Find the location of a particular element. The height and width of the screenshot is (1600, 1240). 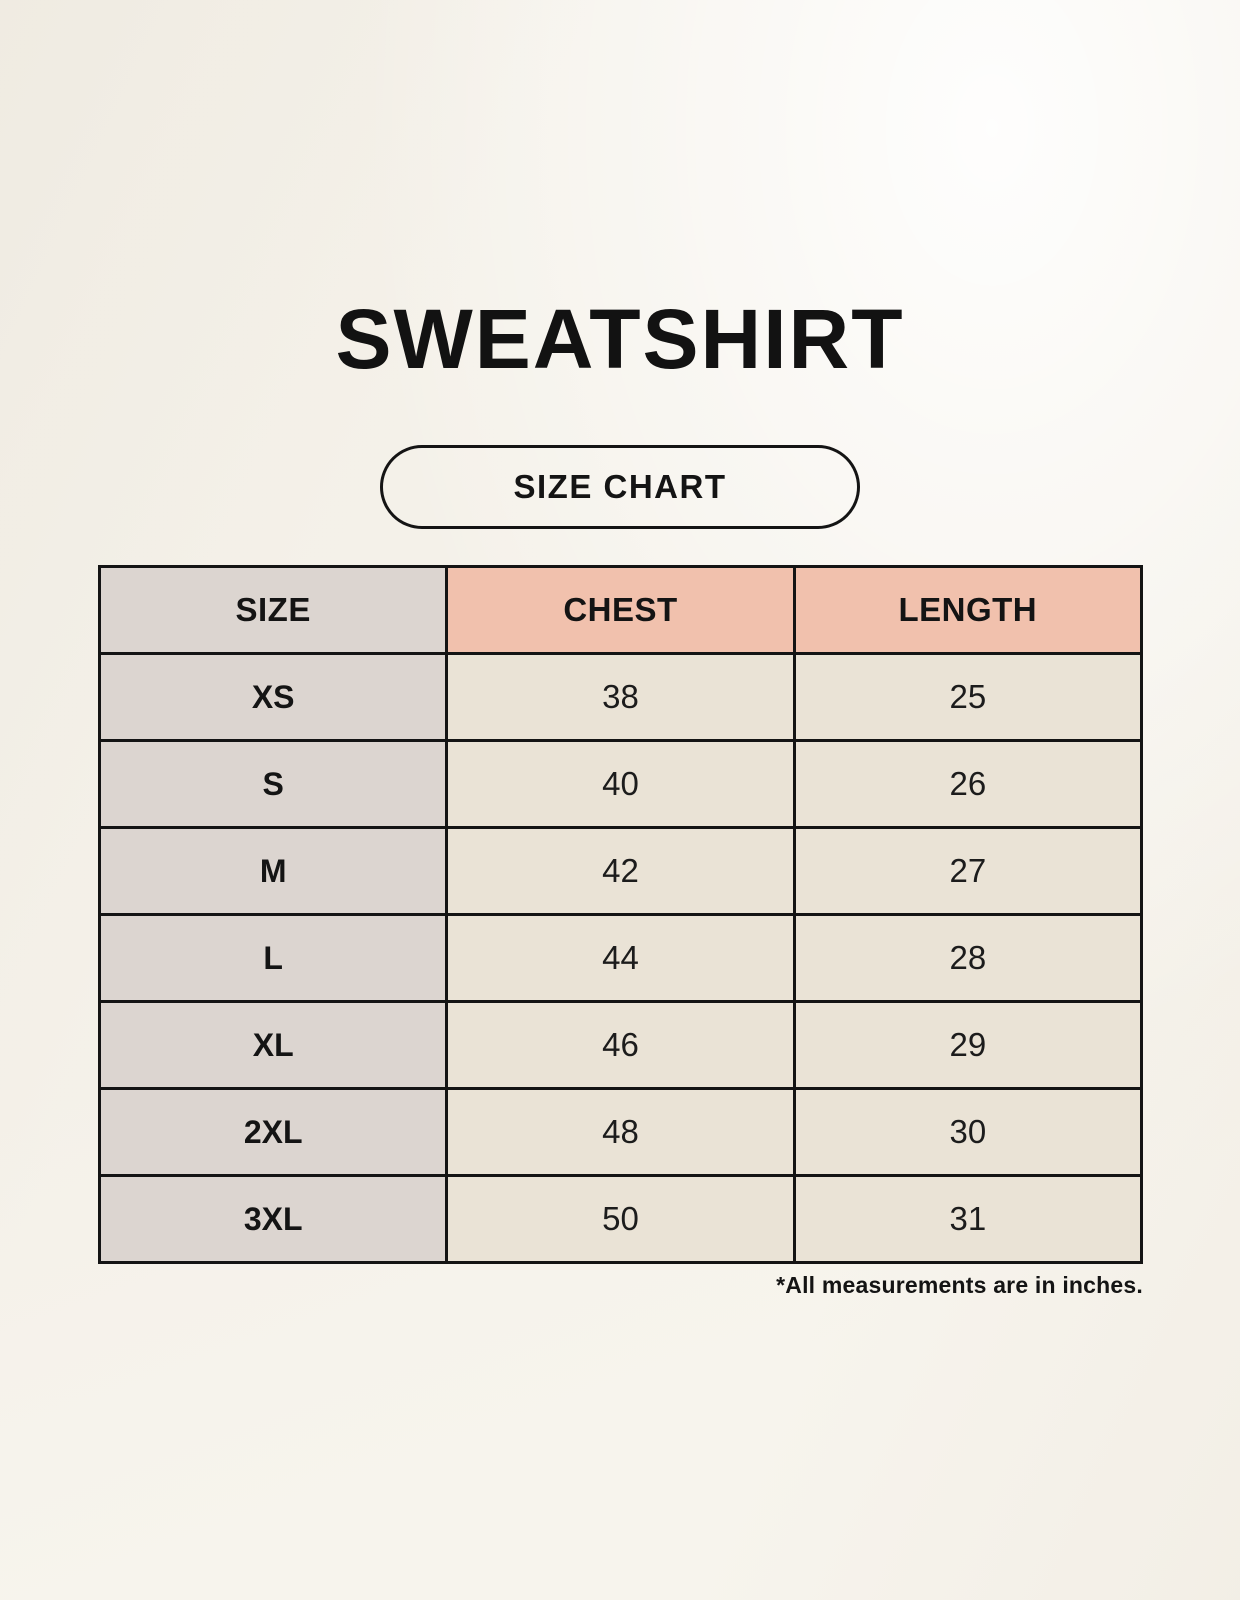

chest-cell: 42 is located at coordinates (620, 871).